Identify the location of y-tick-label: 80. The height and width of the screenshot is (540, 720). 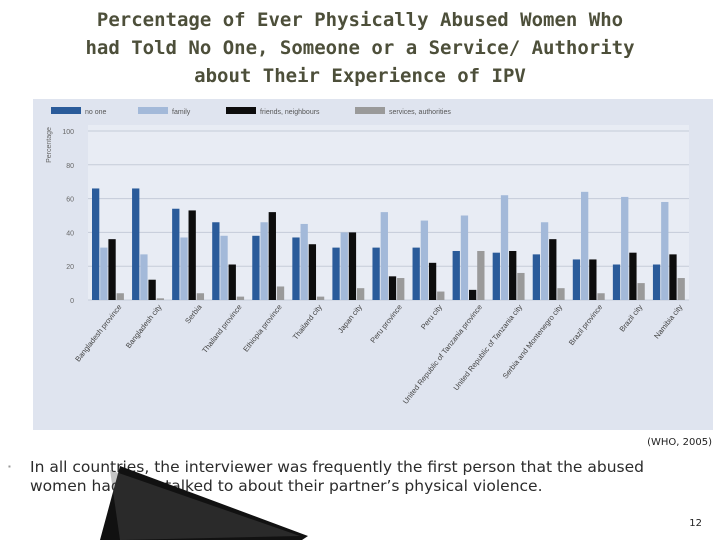
(70, 166).